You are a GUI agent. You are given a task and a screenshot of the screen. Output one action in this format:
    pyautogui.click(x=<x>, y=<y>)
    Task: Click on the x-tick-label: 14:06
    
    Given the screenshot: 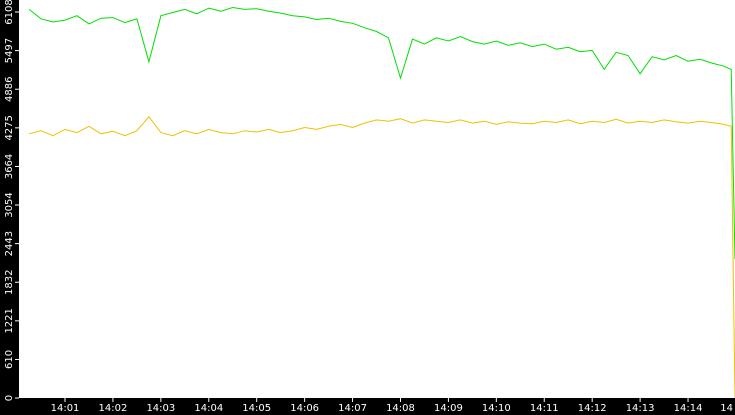 What is the action you would take?
    pyautogui.click(x=304, y=408)
    